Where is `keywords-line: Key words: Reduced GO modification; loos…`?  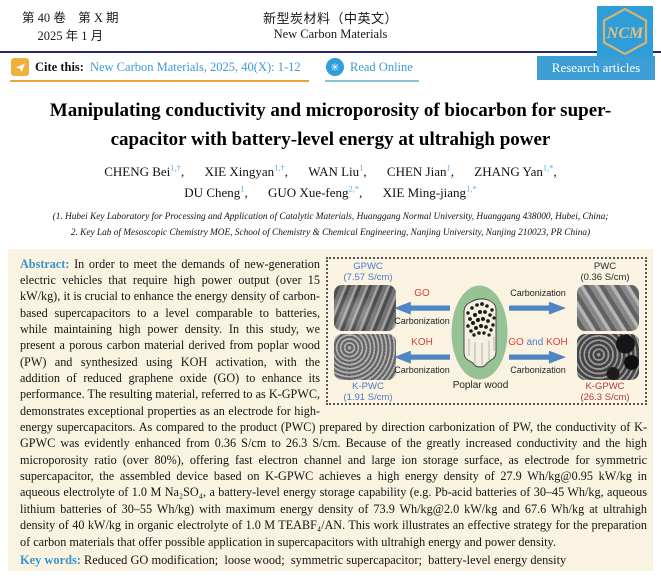 keywords-line: Key words: Reduced GO modification; loos… is located at coordinates (333, 560).